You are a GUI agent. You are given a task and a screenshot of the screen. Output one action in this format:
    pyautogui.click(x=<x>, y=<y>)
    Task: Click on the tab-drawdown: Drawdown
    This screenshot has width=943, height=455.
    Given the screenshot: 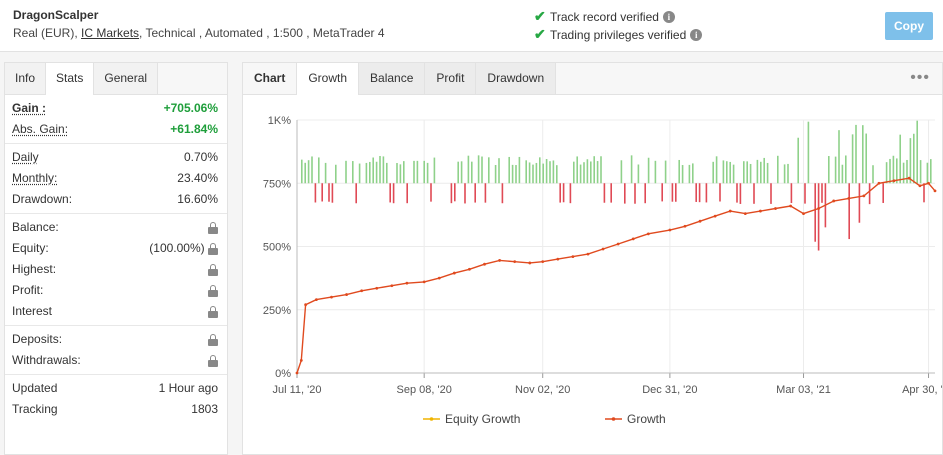 What is the action you would take?
    pyautogui.click(x=516, y=78)
    